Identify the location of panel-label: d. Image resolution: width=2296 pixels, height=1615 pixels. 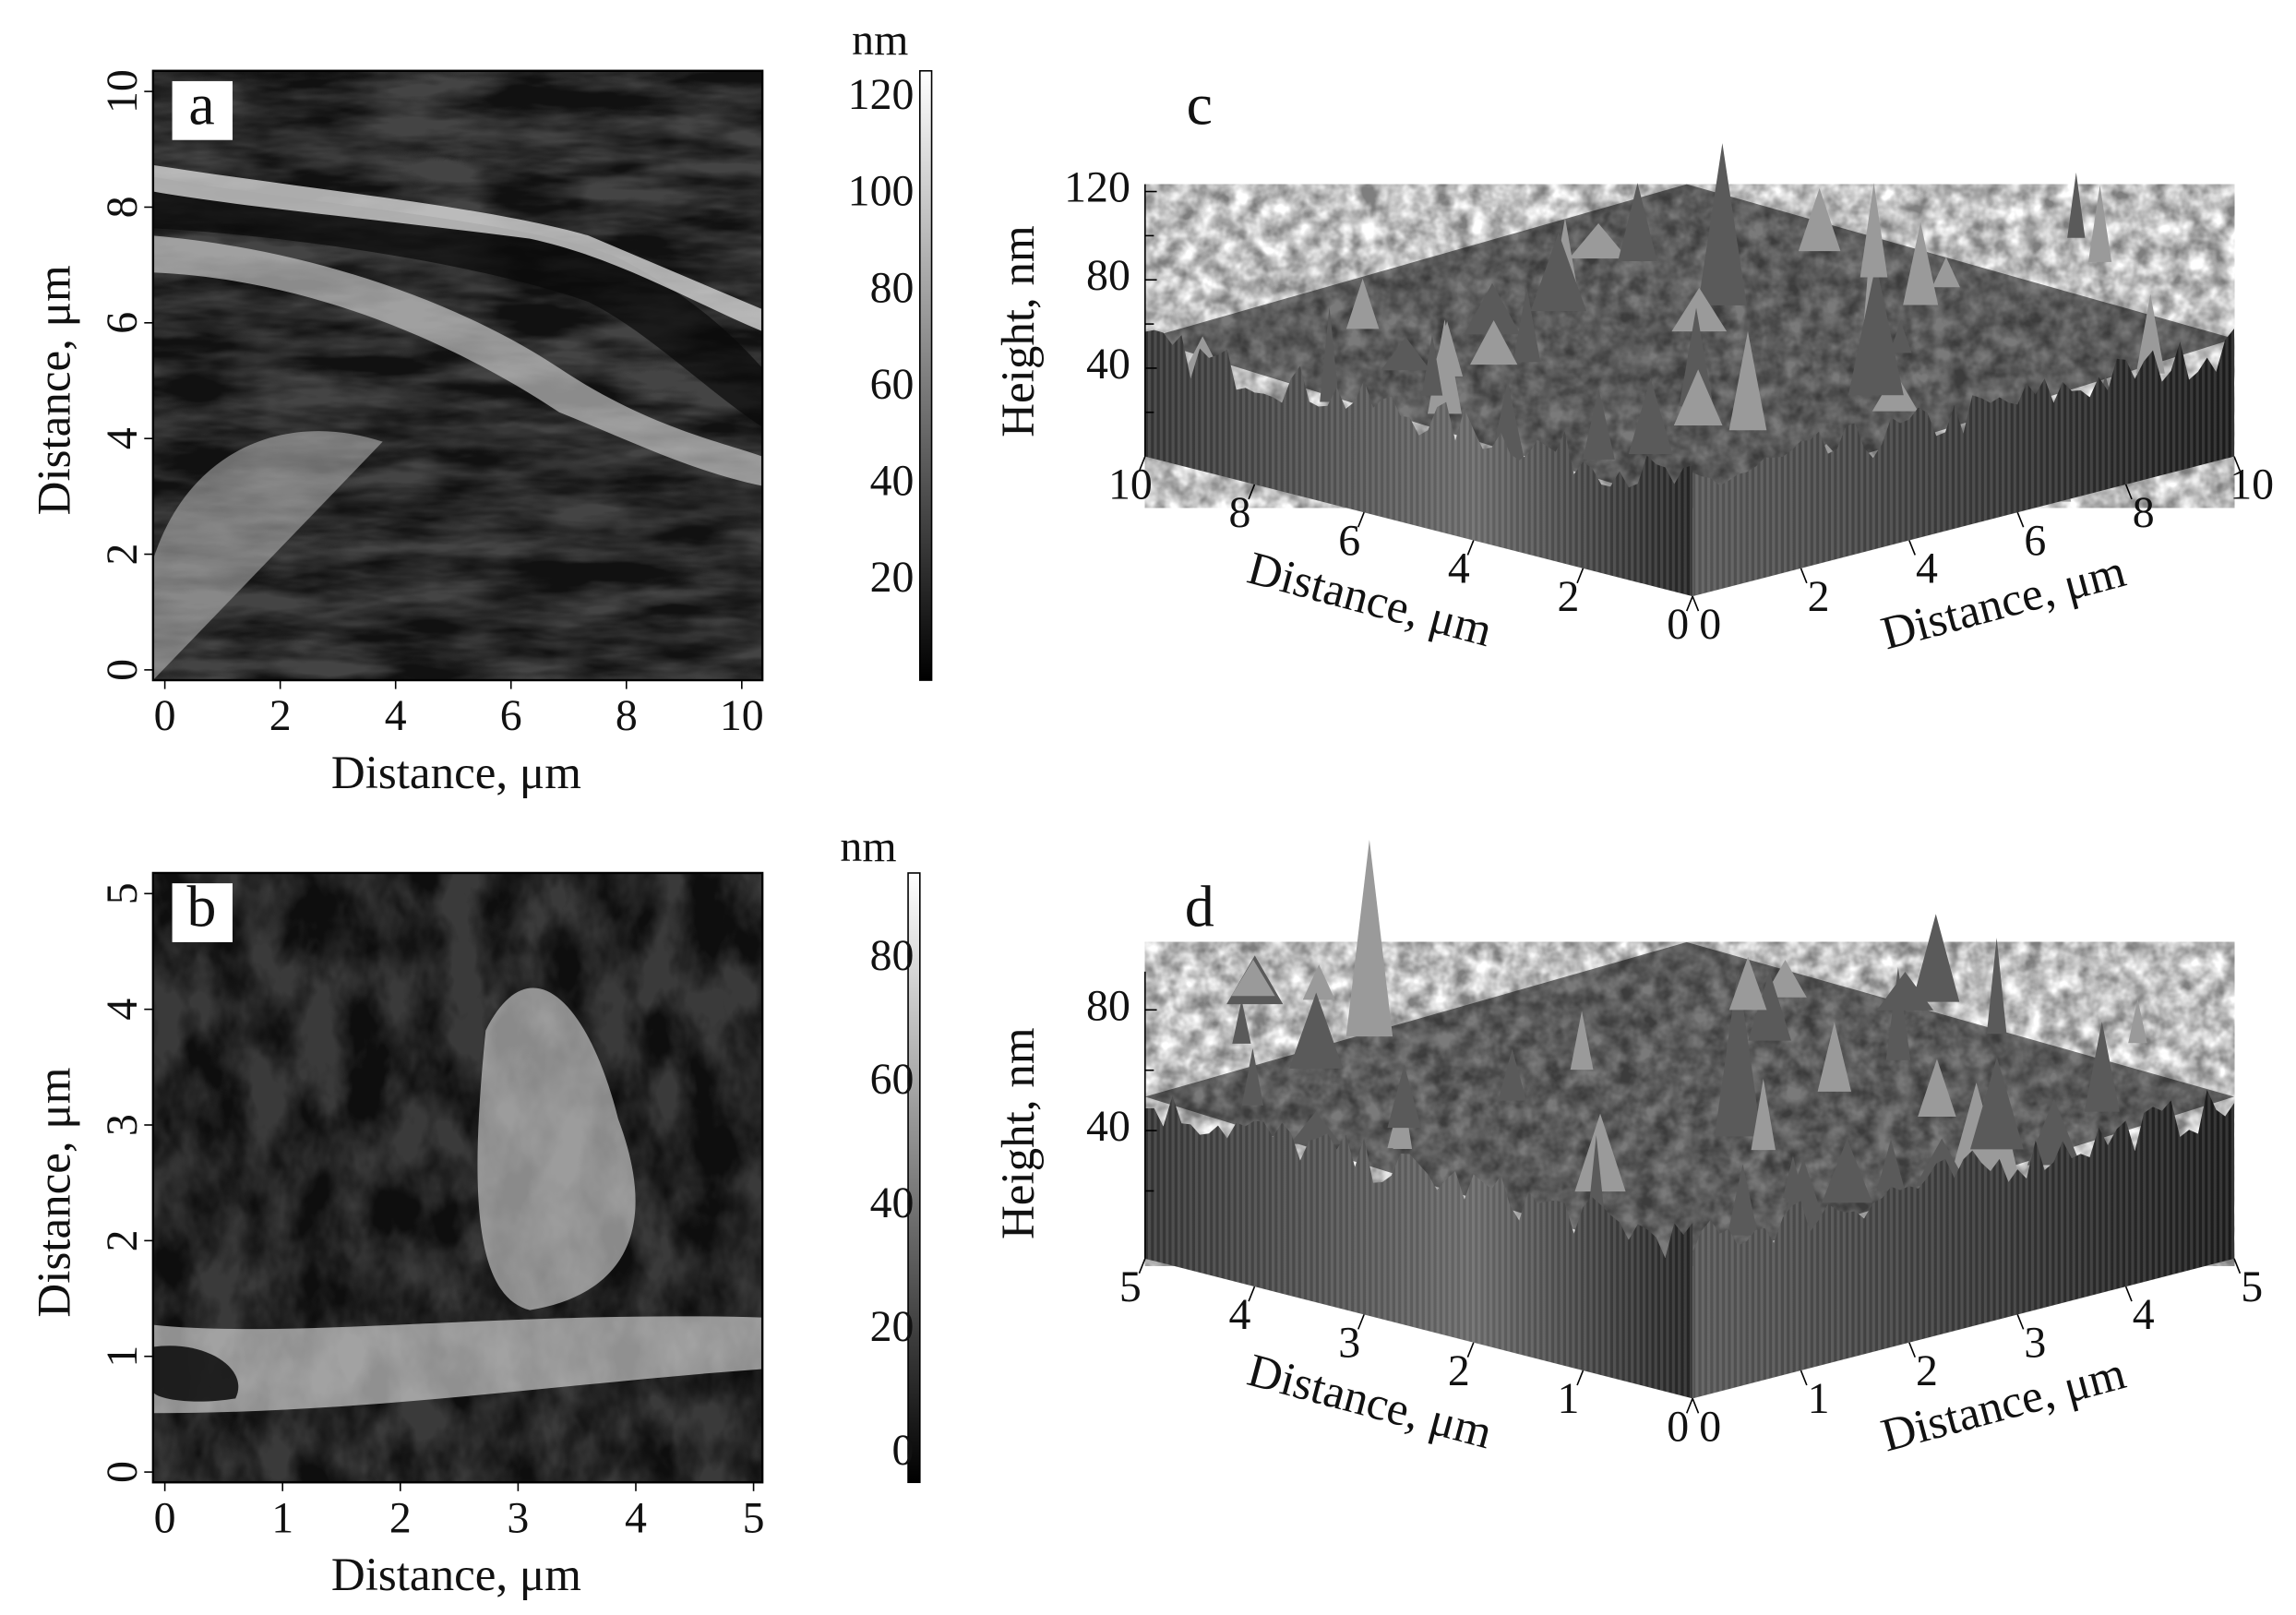
(1199, 906).